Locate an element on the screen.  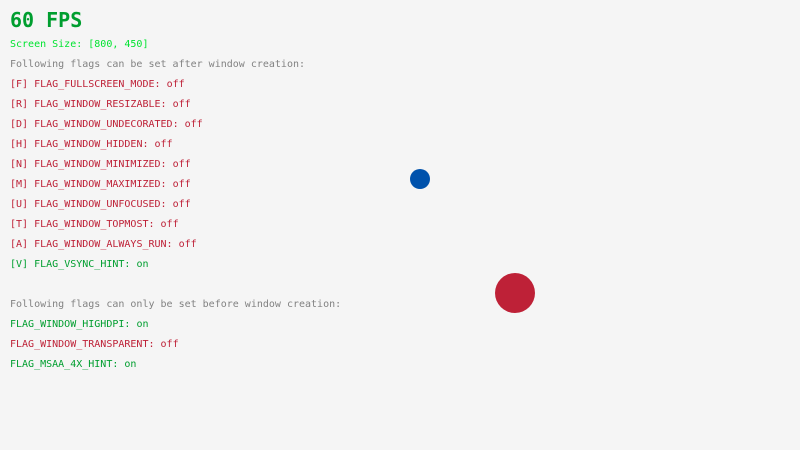
flag-name: FLAG_MSAA_4X_HINT is located at coordinates (61, 364).